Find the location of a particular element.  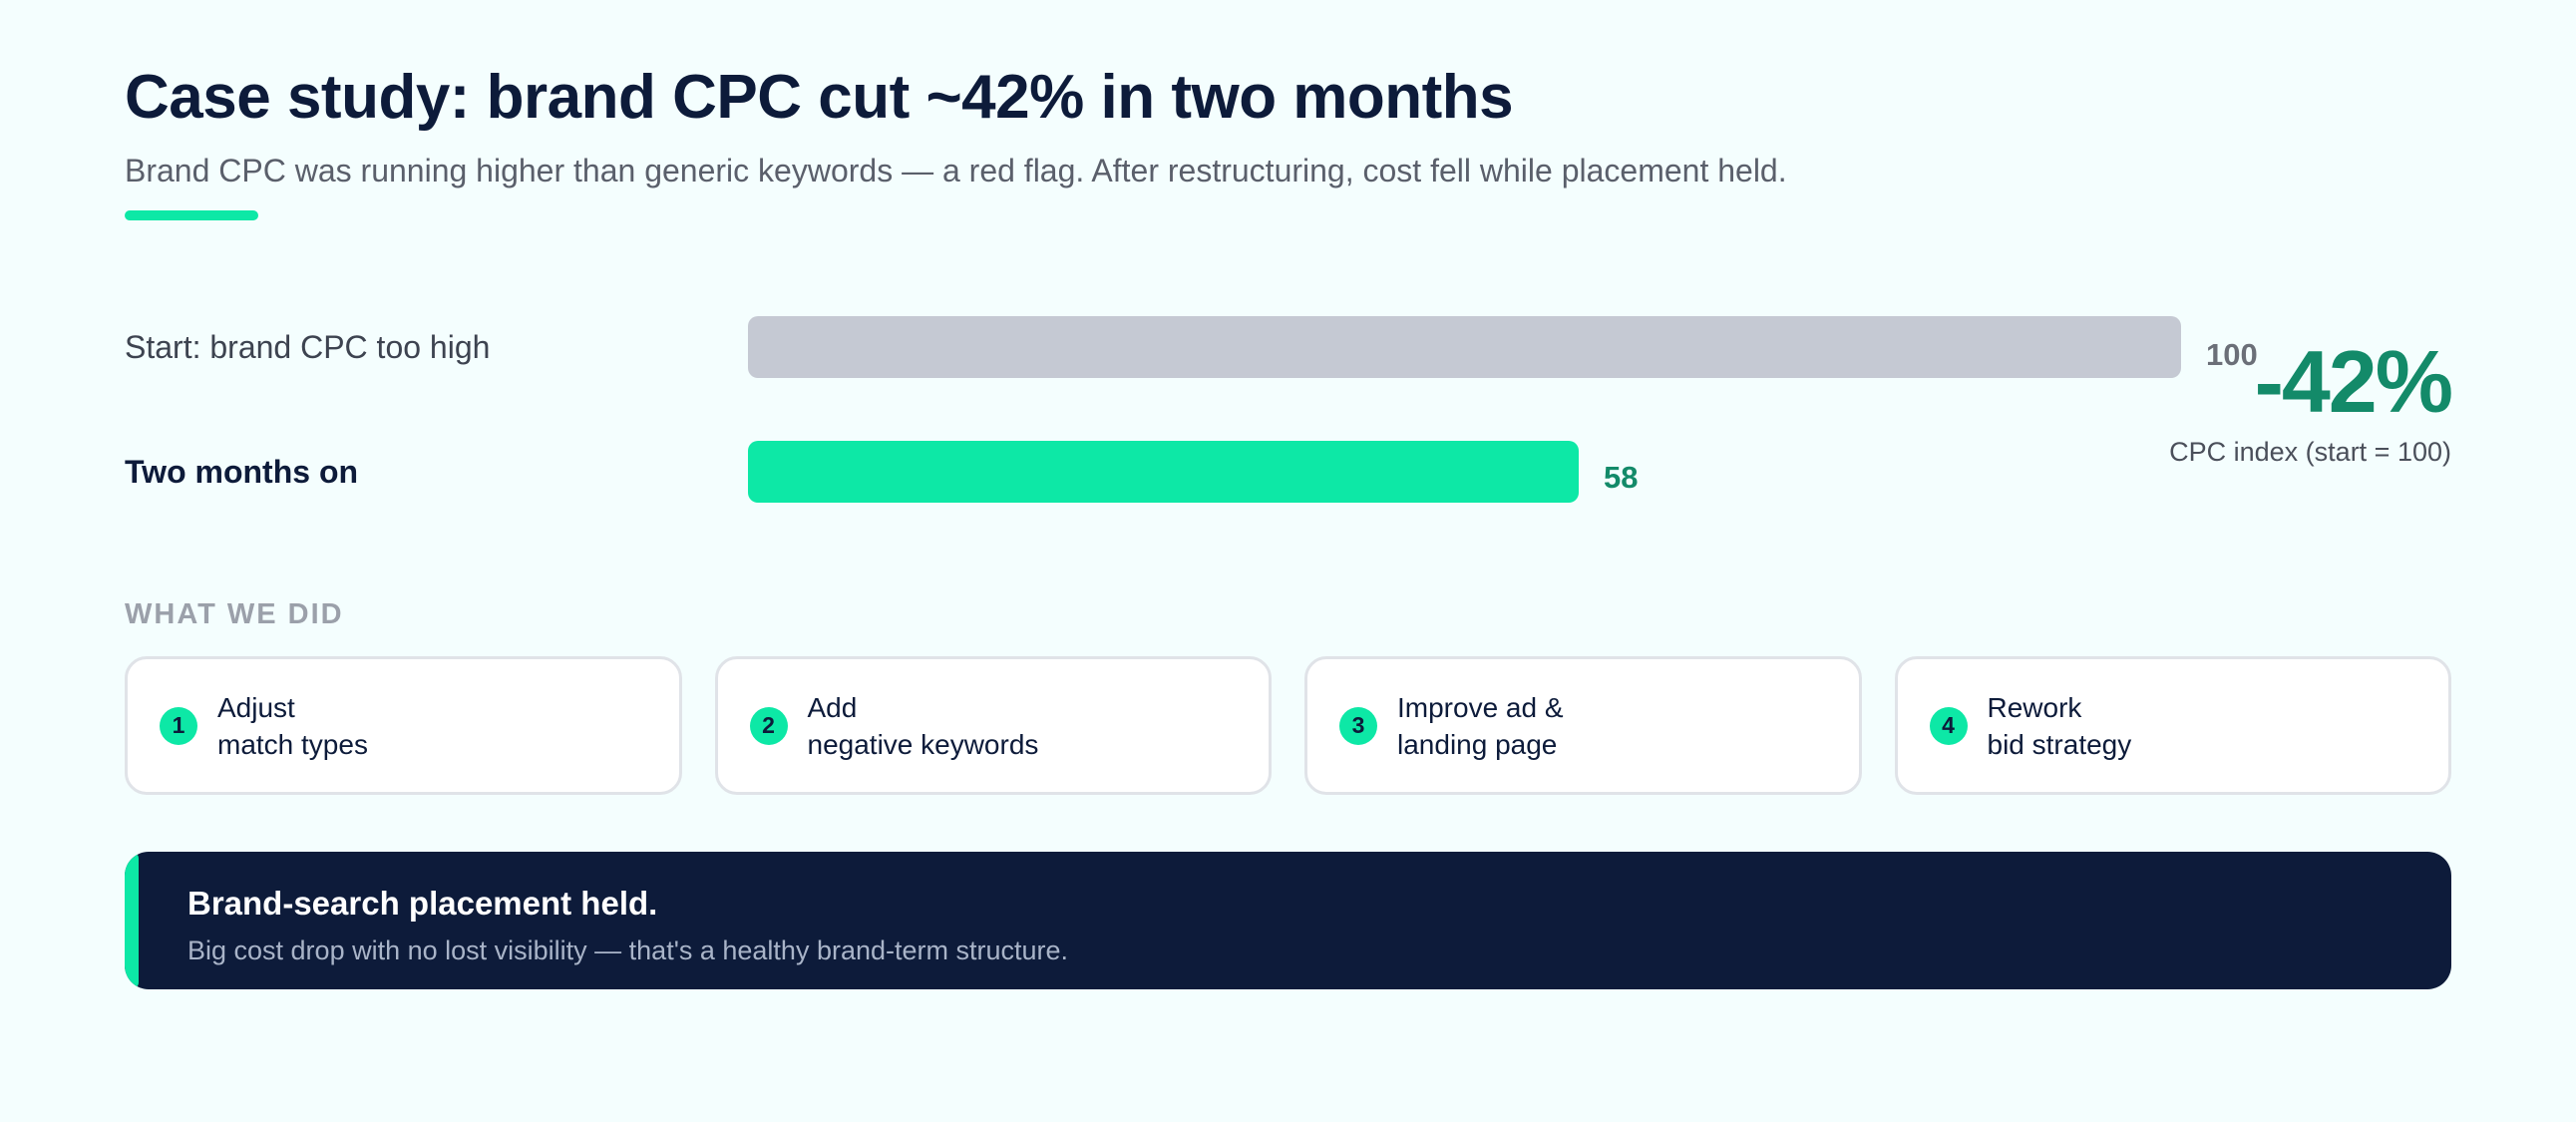

bar-label-start: Start: brand CPC too high is located at coordinates (308, 347).